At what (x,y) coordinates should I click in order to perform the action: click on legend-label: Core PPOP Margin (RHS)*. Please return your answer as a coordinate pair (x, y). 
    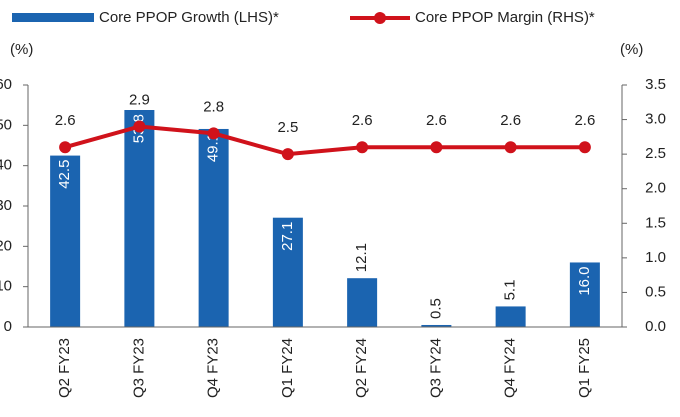
    Looking at the image, I should click on (505, 17).